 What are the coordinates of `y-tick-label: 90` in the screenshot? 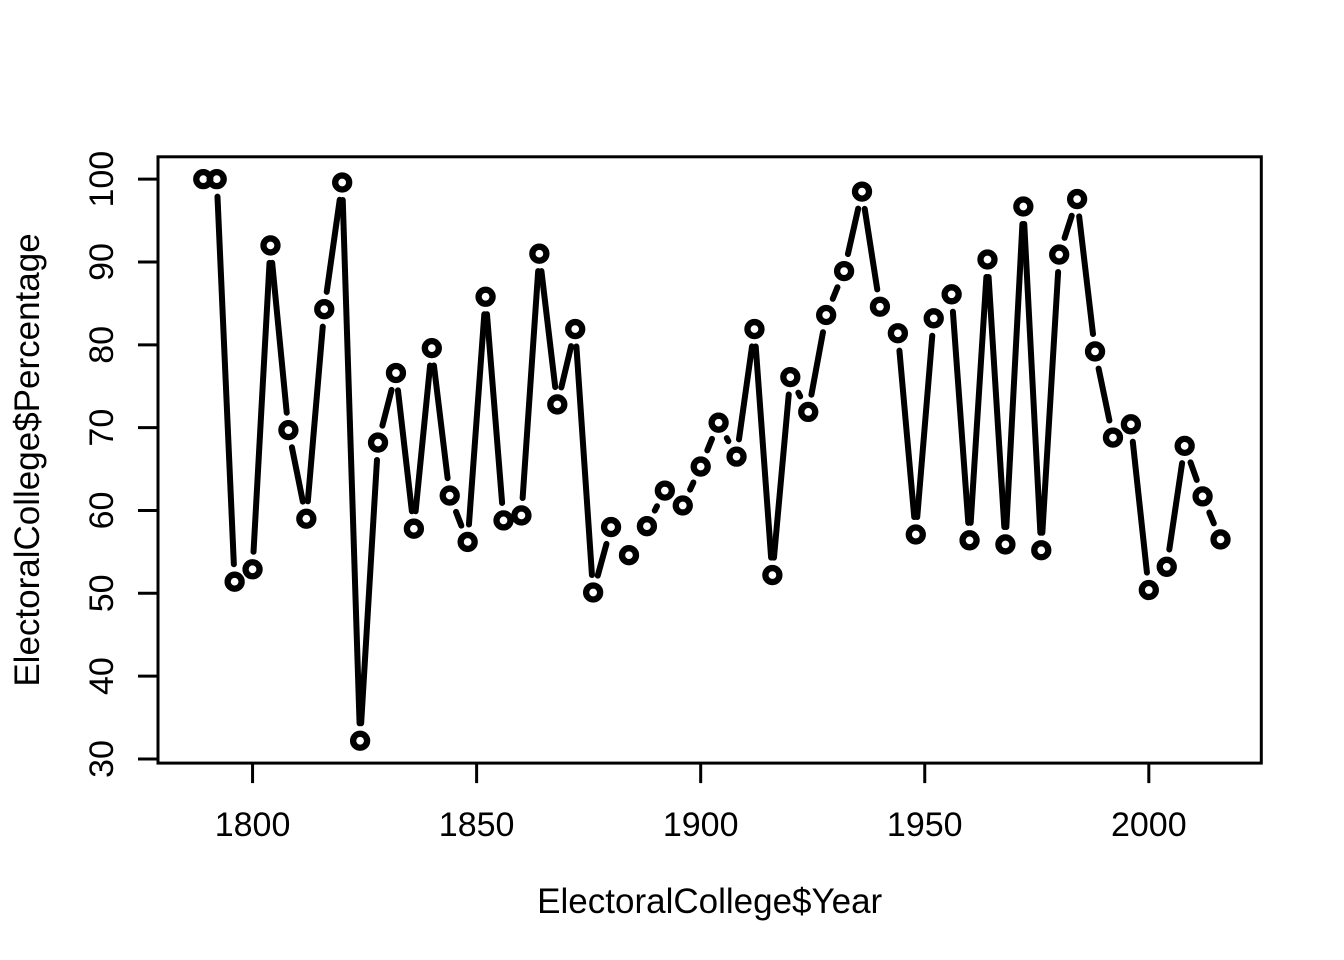 It's located at (102, 262).